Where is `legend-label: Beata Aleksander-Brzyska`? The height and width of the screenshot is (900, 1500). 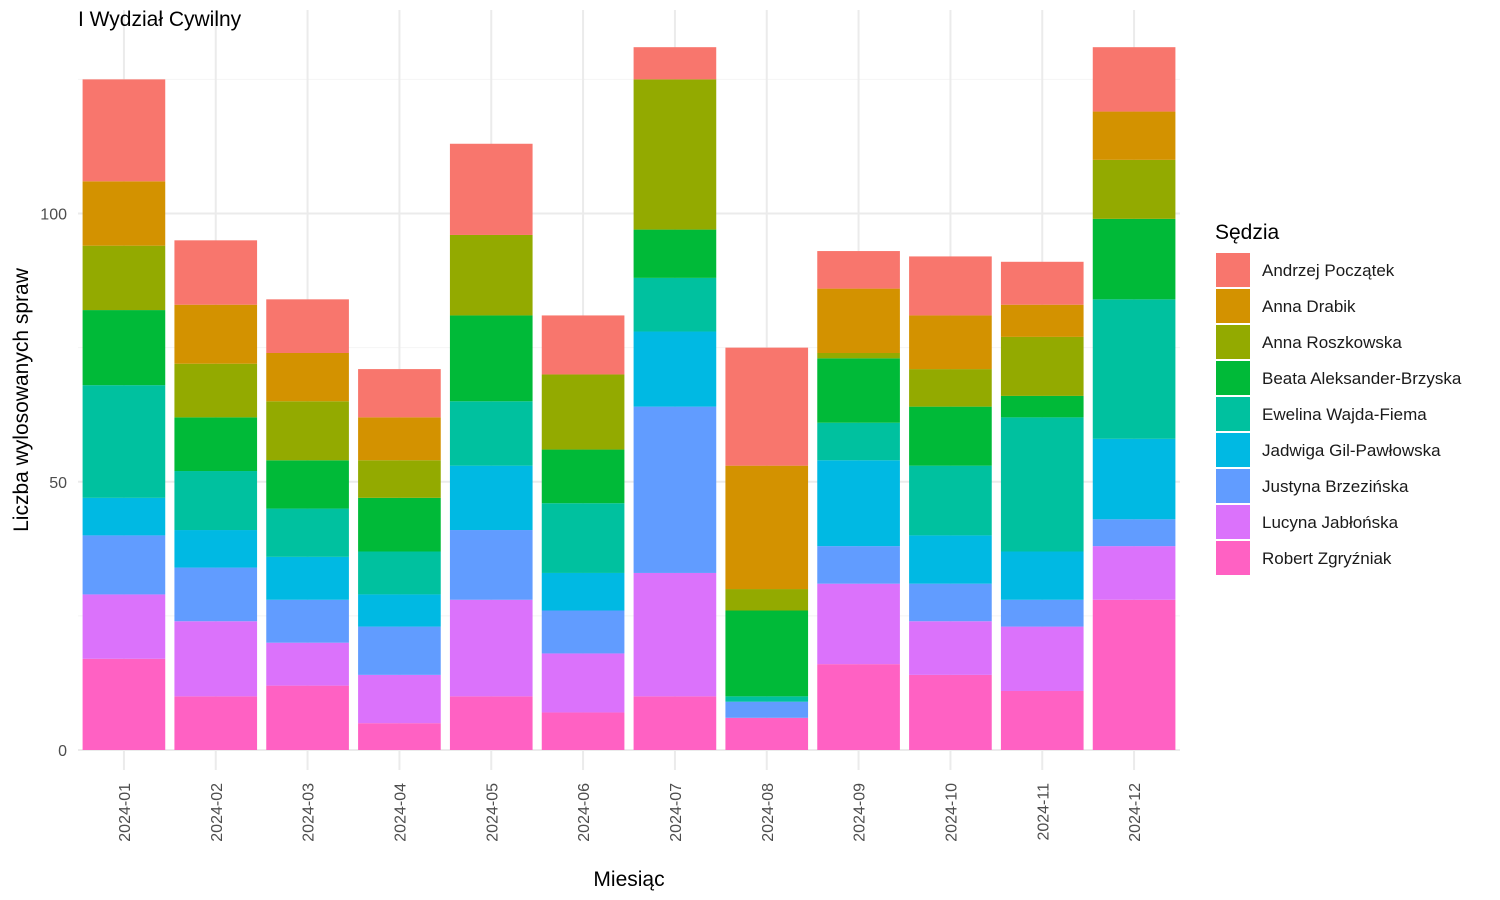 legend-label: Beata Aleksander-Brzyska is located at coordinates (1362, 378).